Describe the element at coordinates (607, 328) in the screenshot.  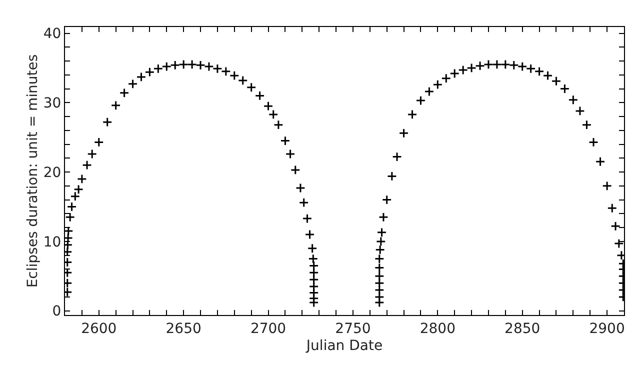
I see `x-tick-label: 2900` at that location.